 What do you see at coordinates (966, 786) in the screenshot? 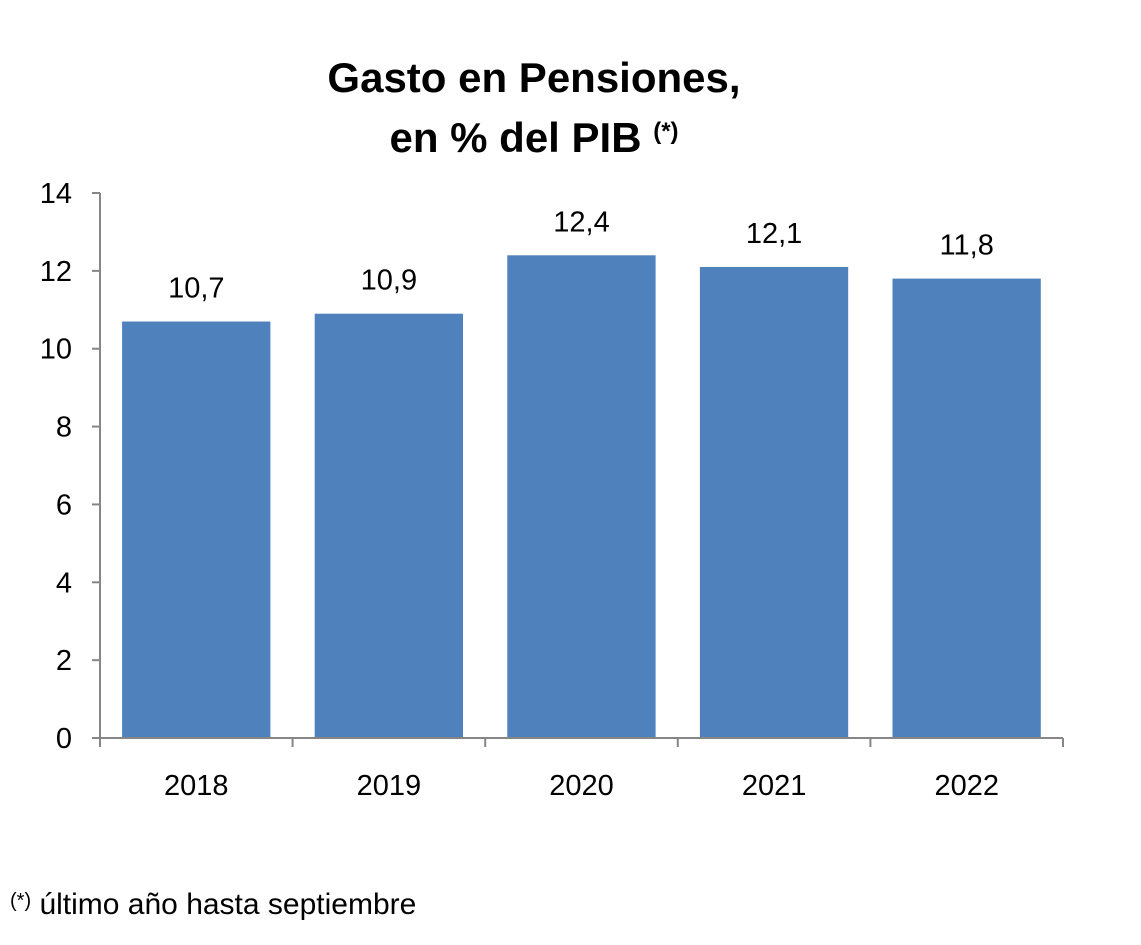
I see `x-tick-label-2022: 2022` at bounding box center [966, 786].